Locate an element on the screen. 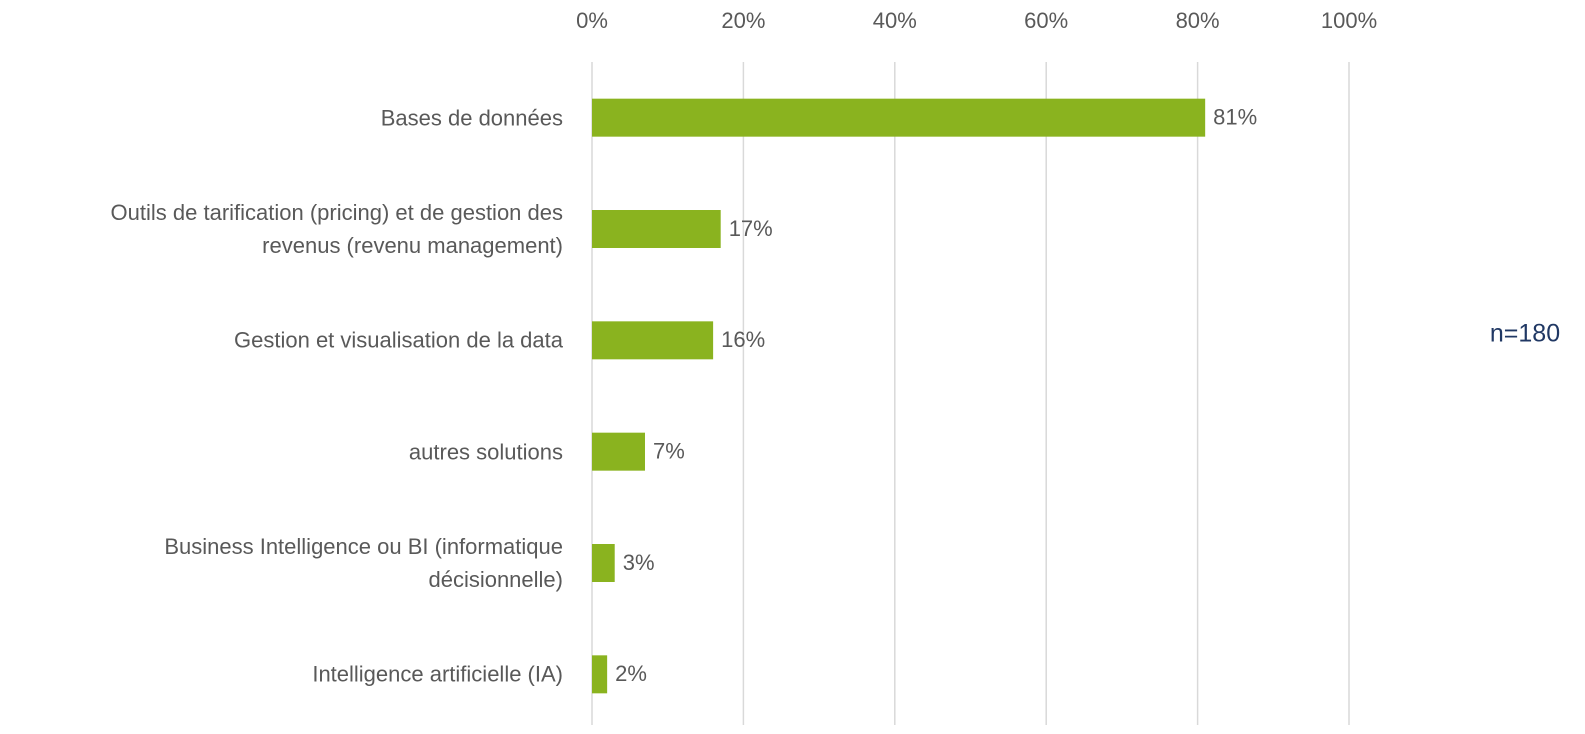  data-label: 2% is located at coordinates (631, 673).